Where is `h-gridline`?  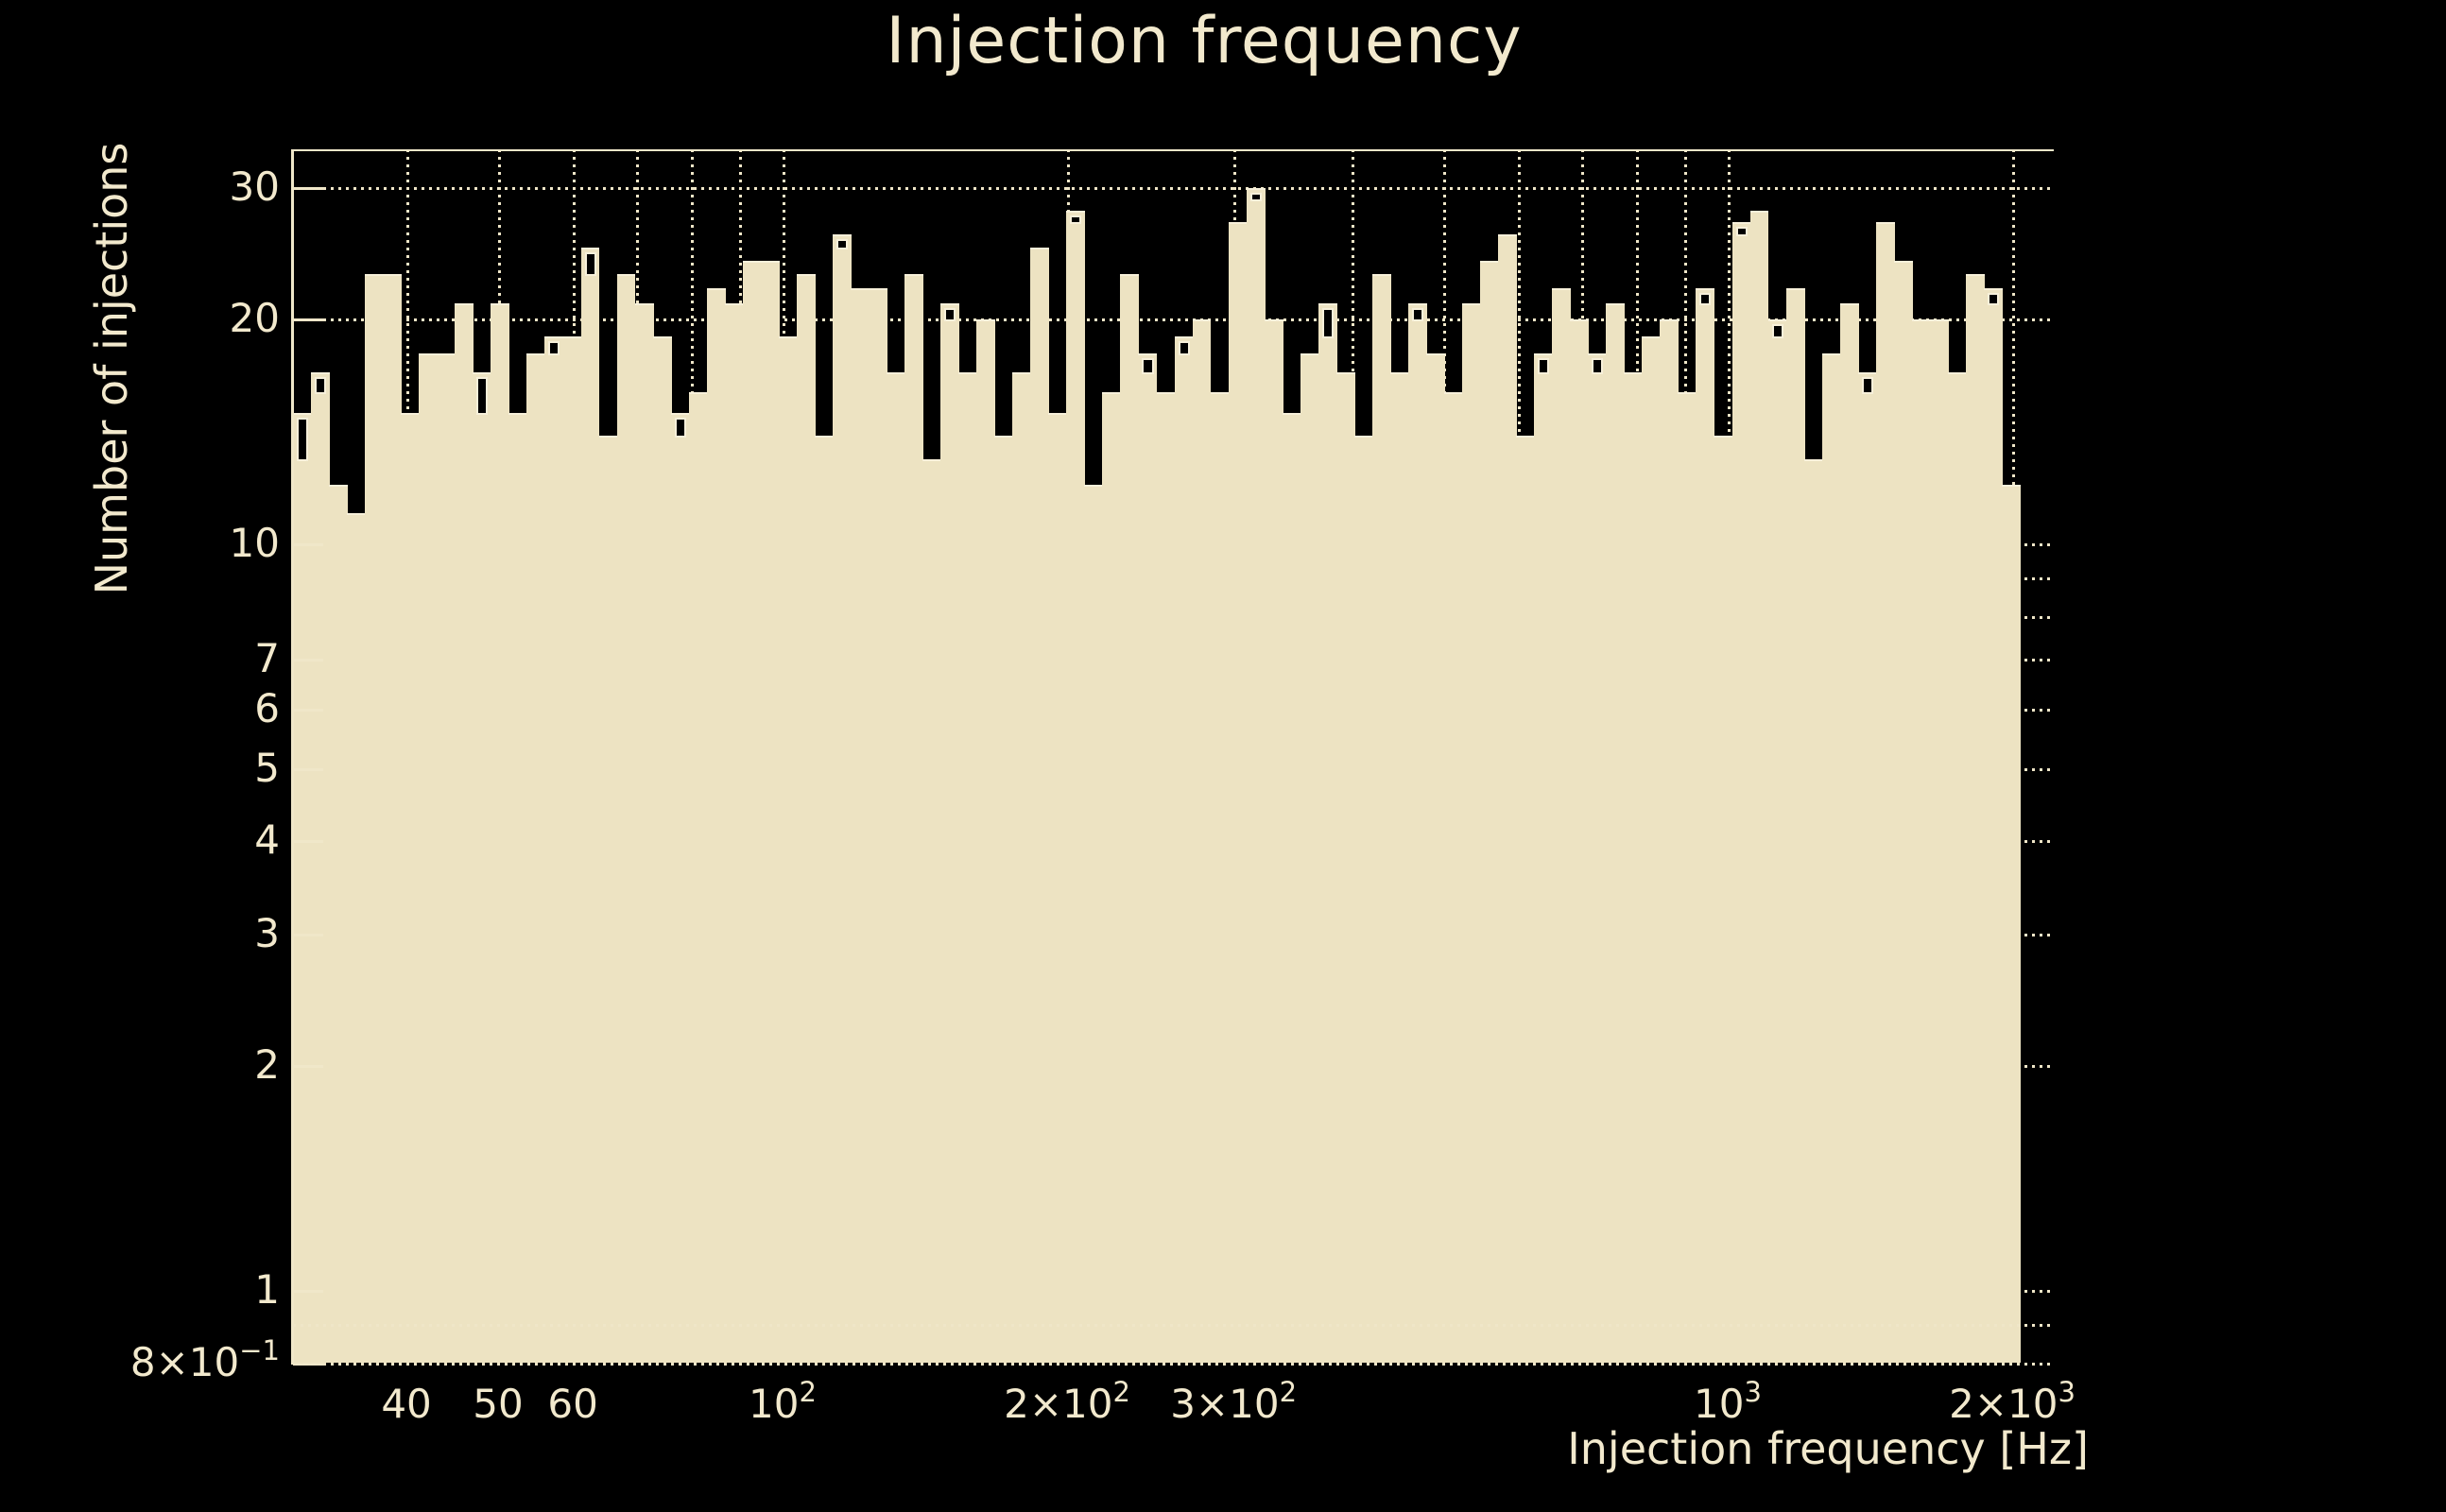
h-gridline is located at coordinates (1173, 1326).